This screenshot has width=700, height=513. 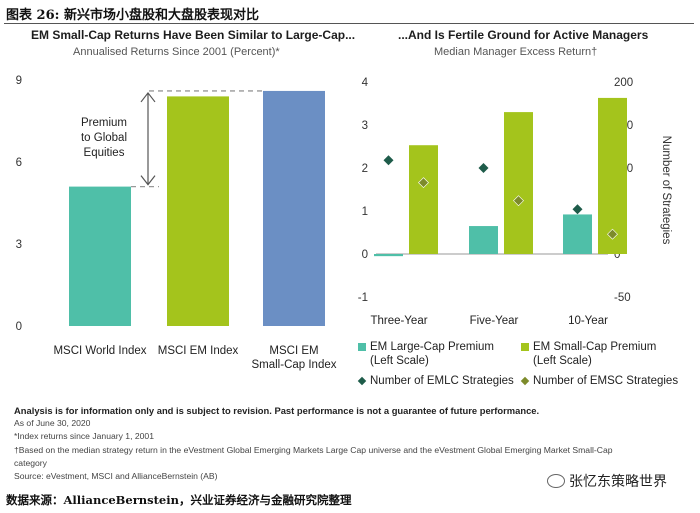 I want to click on annotation-line-2: to Global, so click(x=104, y=138).